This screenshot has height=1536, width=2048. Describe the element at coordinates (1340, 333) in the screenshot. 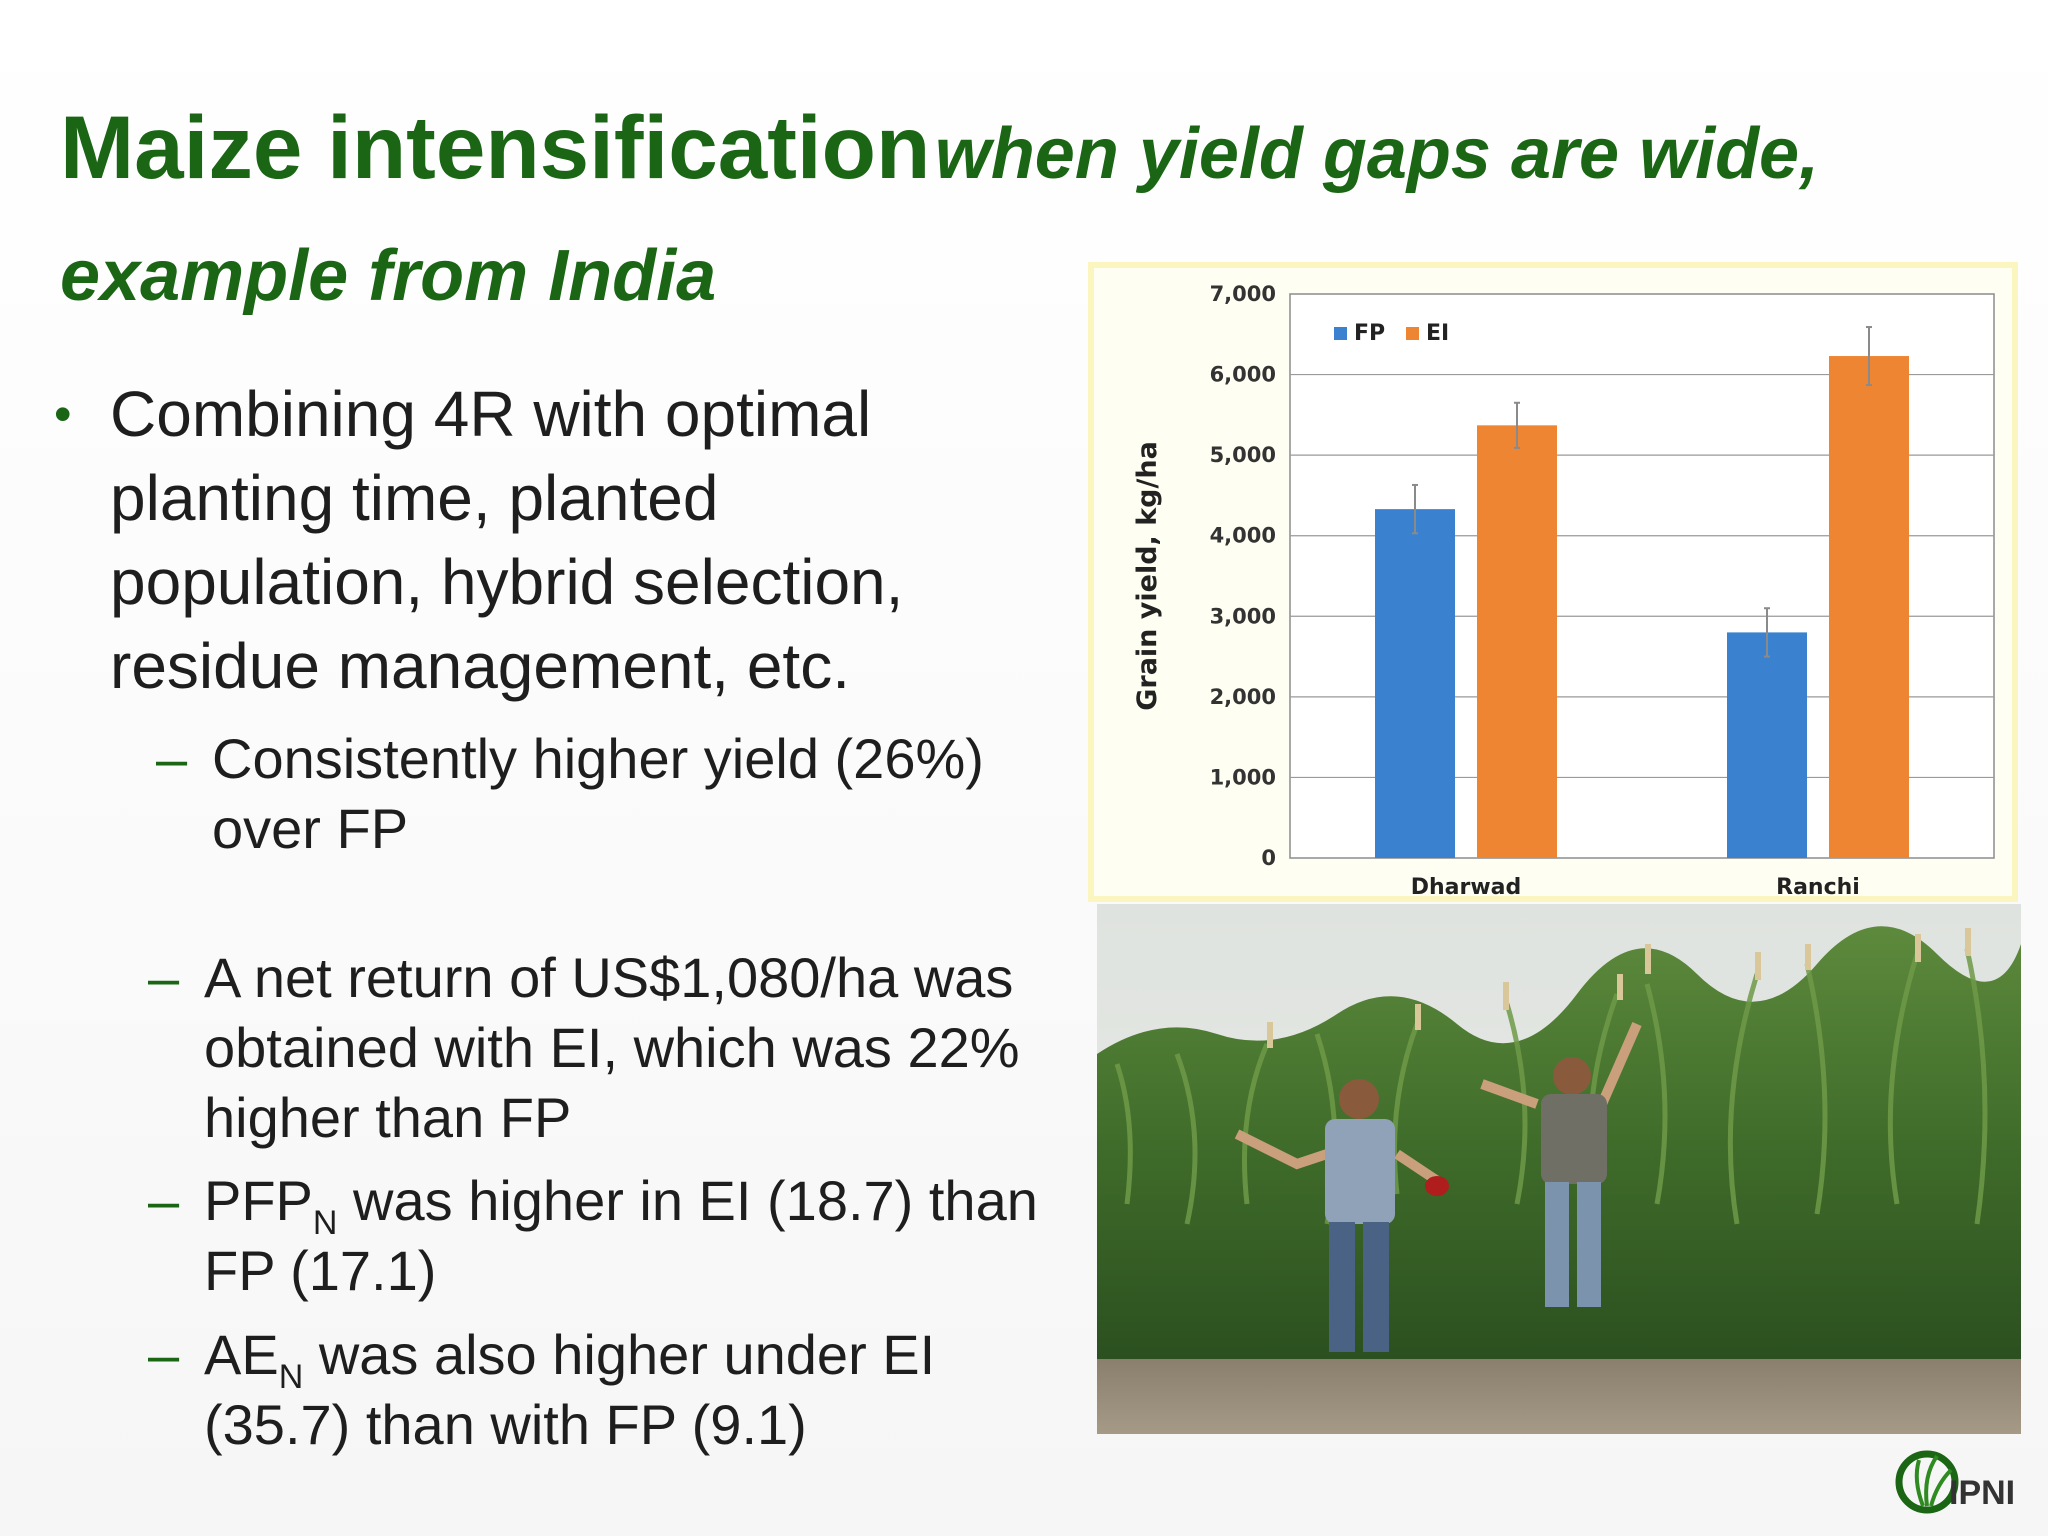

I see `legend-swatch-fp` at that location.